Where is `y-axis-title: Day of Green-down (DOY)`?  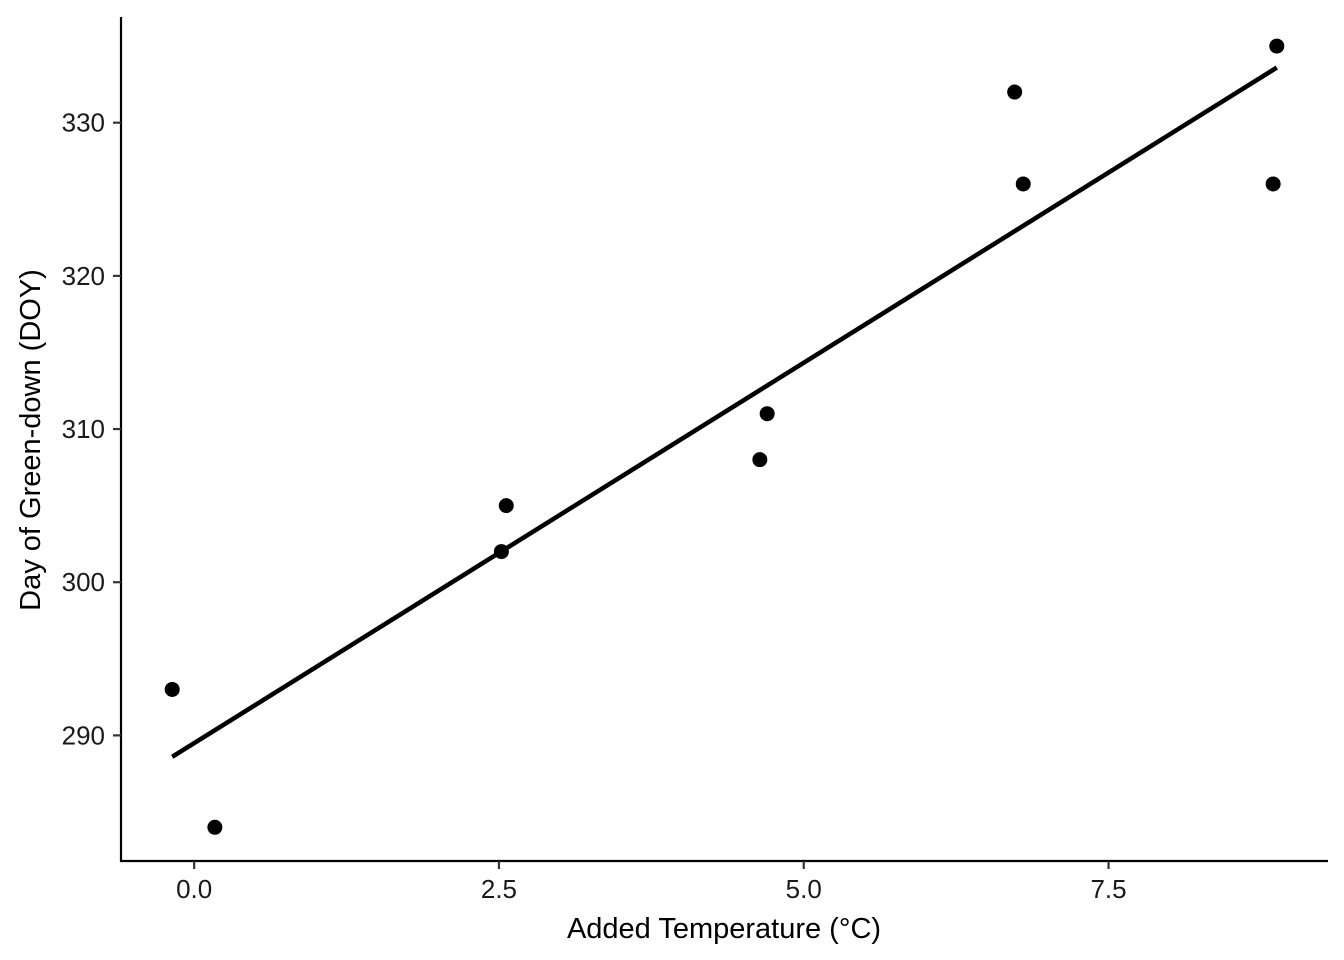
y-axis-title: Day of Green-down (DOY) is located at coordinates (31, 440).